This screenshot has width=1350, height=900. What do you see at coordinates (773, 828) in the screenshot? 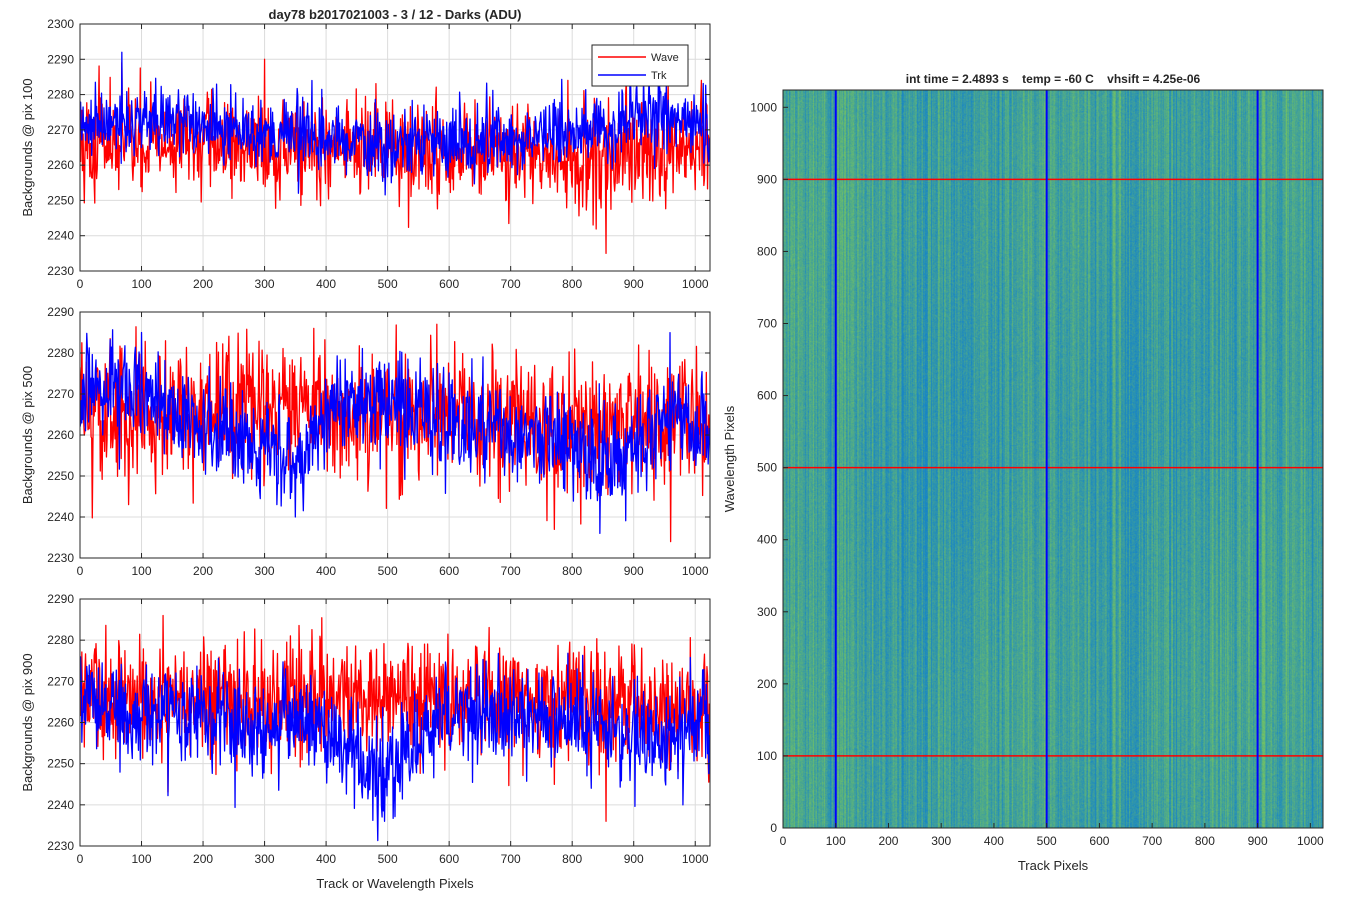
I see `heatmap-y-tick-label: 0` at bounding box center [773, 828].